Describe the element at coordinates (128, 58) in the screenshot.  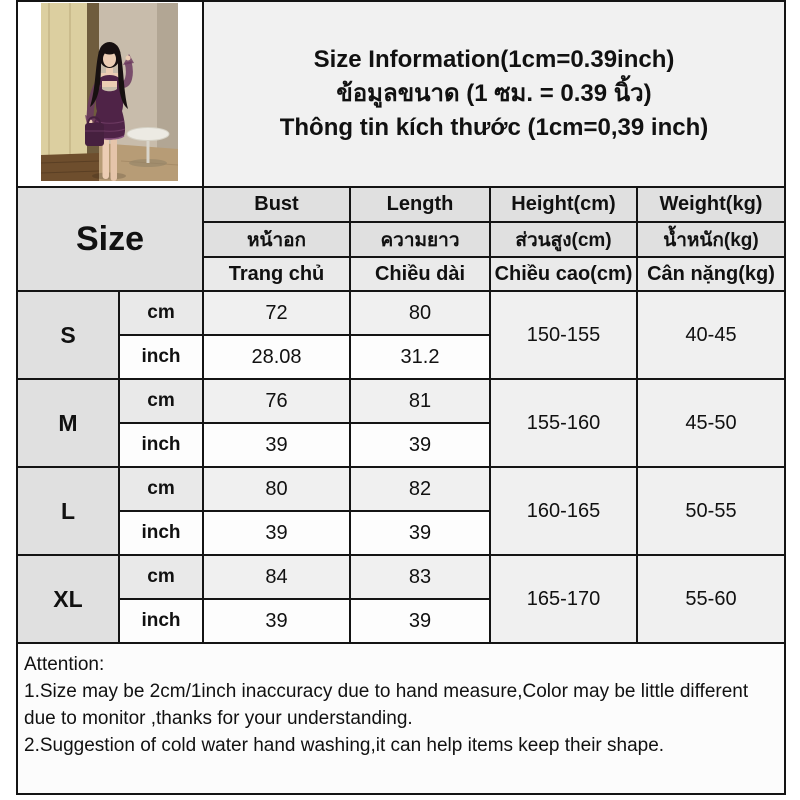
I see `model-hand-right` at that location.